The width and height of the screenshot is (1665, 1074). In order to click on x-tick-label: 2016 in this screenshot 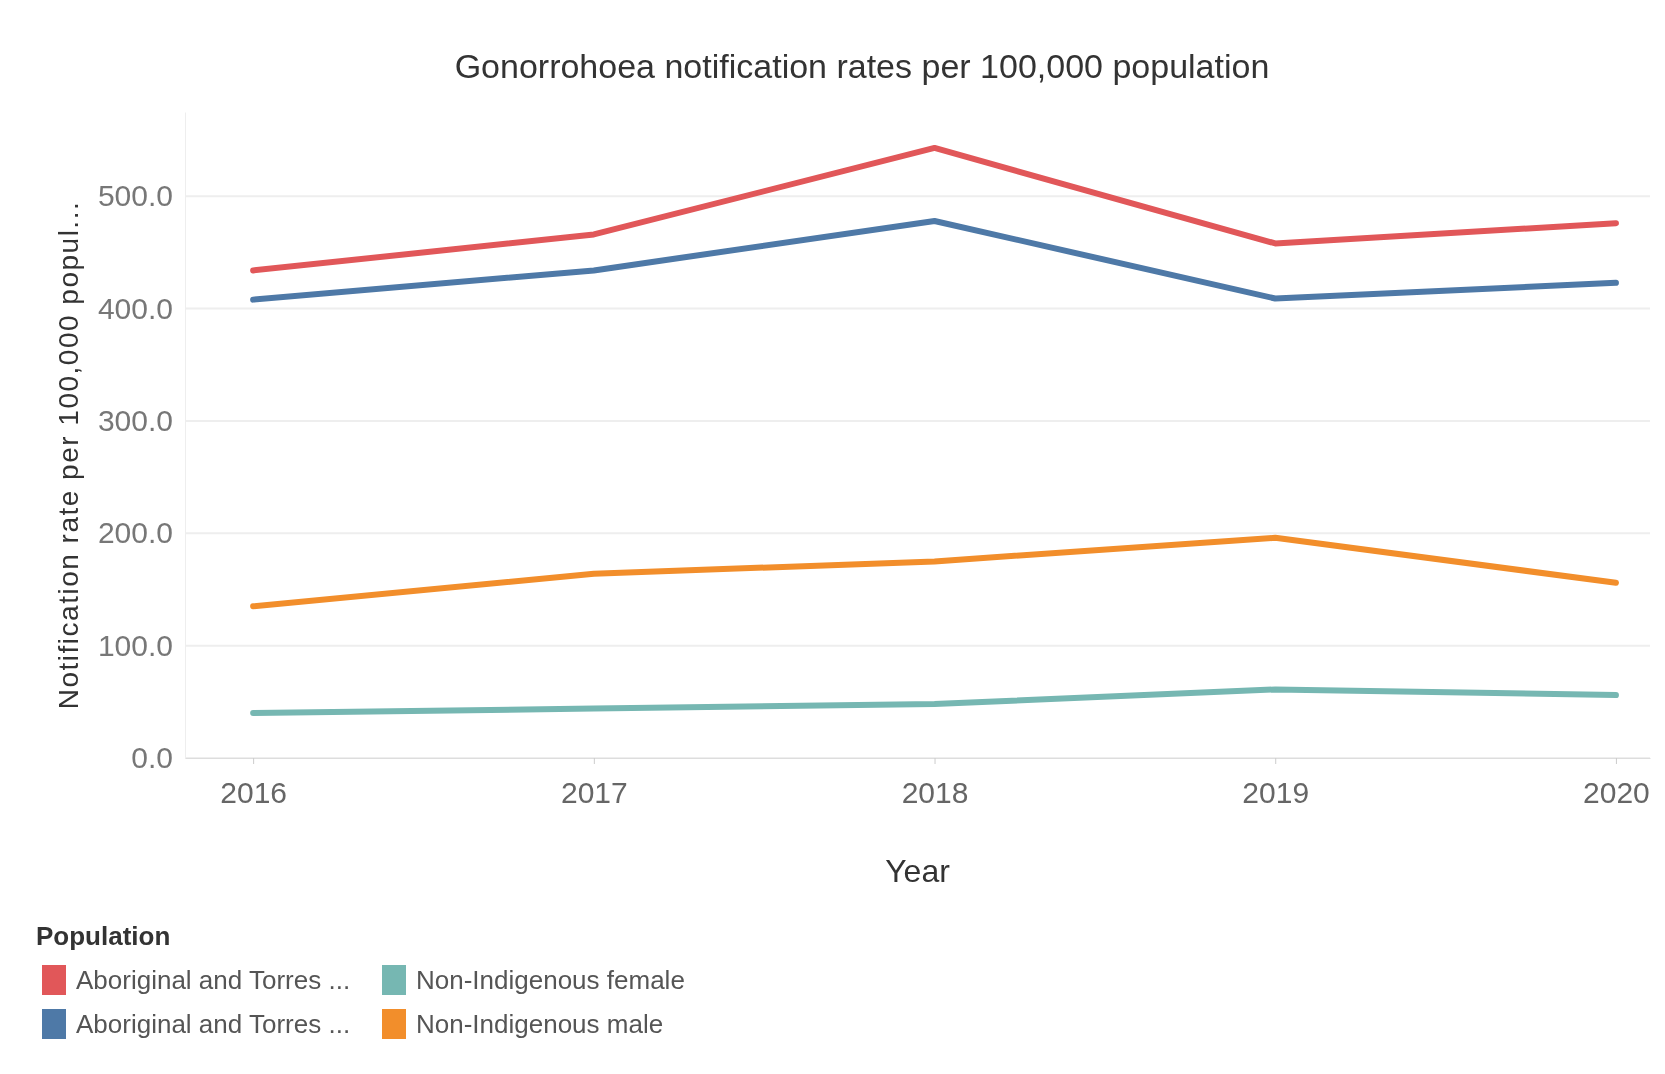, I will do `click(254, 792)`.